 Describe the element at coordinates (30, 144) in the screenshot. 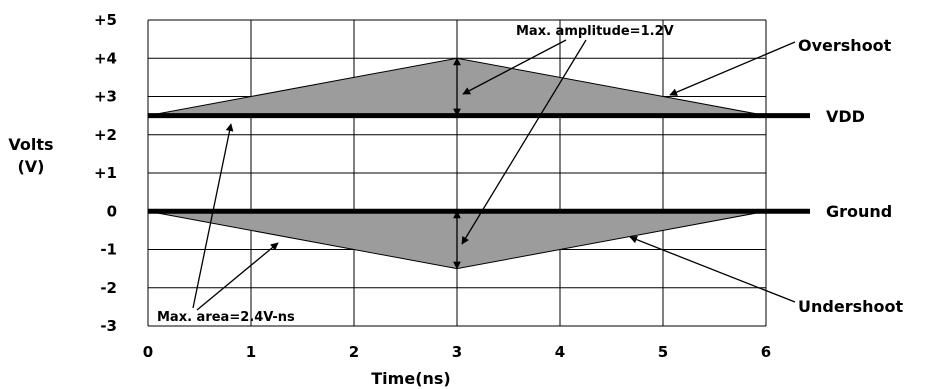

I see `y-axis-title-line1: Volts` at that location.